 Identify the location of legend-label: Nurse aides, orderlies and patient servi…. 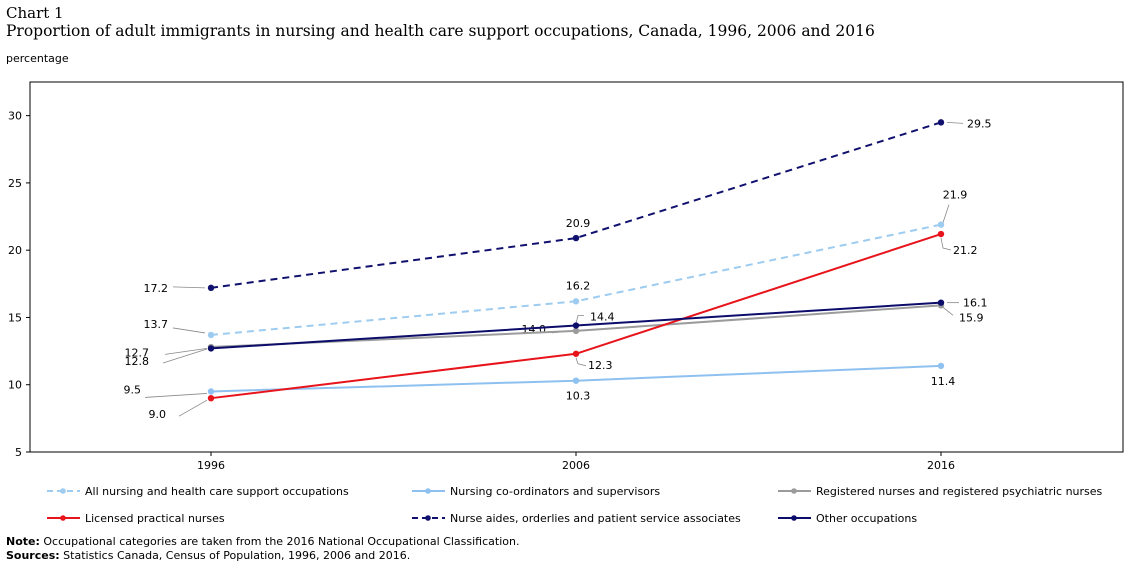
(595, 518).